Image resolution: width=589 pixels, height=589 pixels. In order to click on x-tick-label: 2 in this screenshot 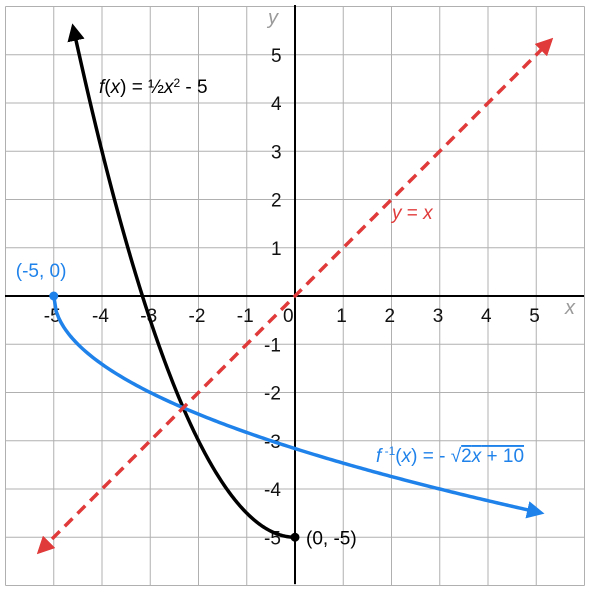, I will do `click(390, 316)`.